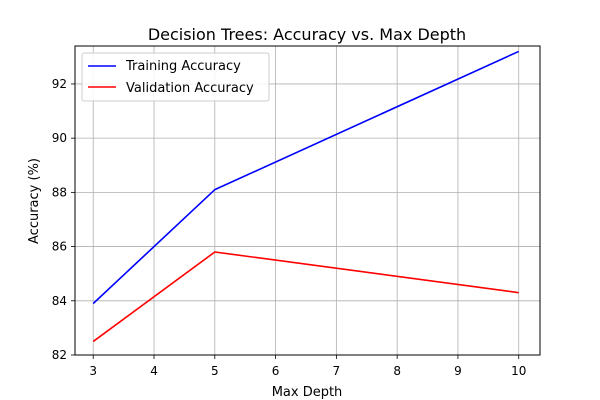 This screenshot has width=600, height=400. I want to click on y-tick-label: 82, so click(59, 355).